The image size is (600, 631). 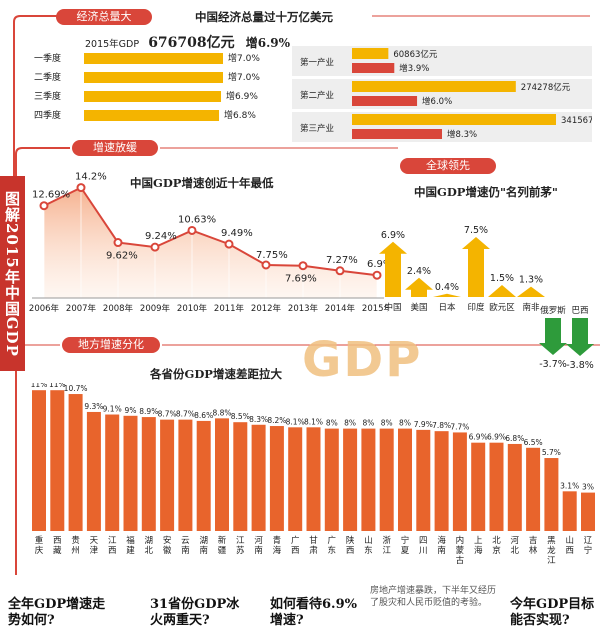 What do you see at coordinates (386, 540) in the screenshot?
I see `province-name-char: 浙` at bounding box center [386, 540].